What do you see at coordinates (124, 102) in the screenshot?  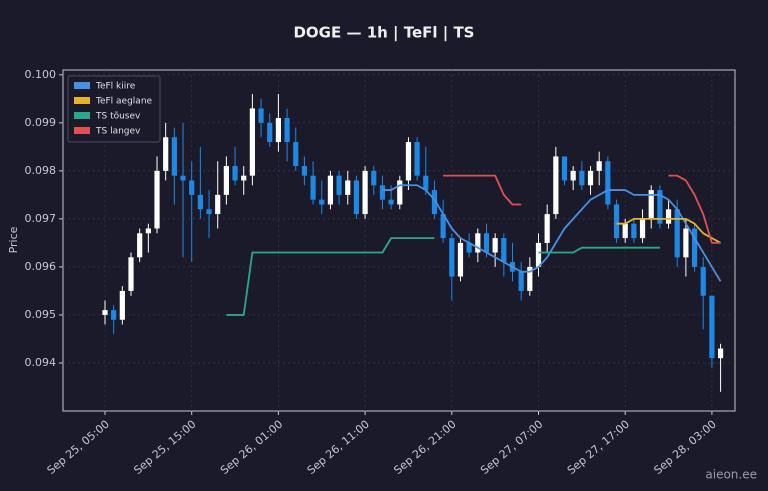 I see `legend-label: TeFl aeglane` at bounding box center [124, 102].